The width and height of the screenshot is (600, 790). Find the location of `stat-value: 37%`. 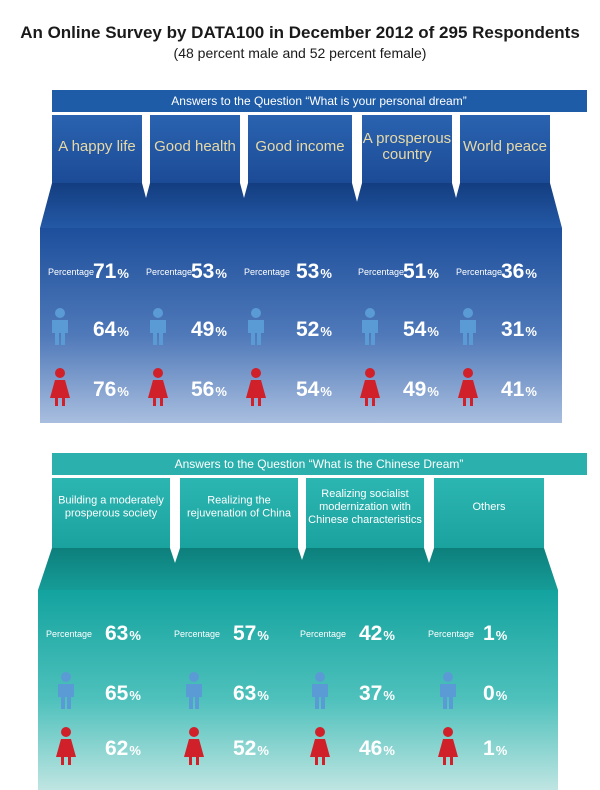

stat-value: 37% is located at coordinates (377, 693).